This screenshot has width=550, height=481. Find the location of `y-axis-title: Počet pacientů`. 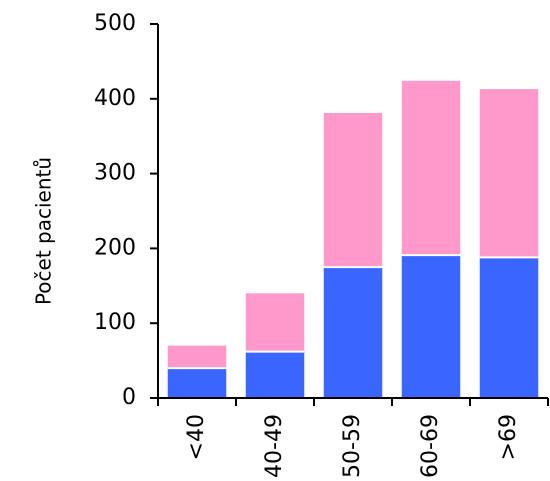

y-axis-title: Počet pacientů is located at coordinates (44, 231).